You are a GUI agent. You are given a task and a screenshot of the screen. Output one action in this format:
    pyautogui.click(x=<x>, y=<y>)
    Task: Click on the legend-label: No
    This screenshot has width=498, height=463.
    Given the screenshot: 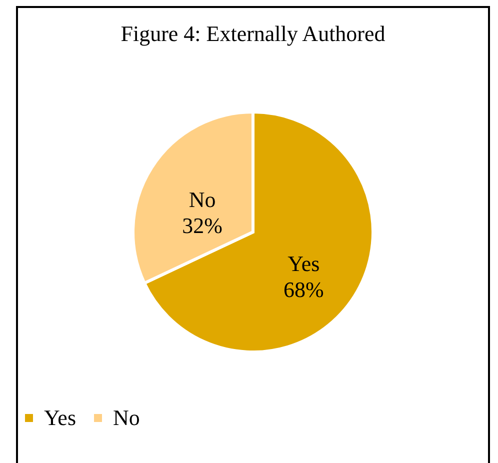 What is the action you would take?
    pyautogui.click(x=126, y=417)
    